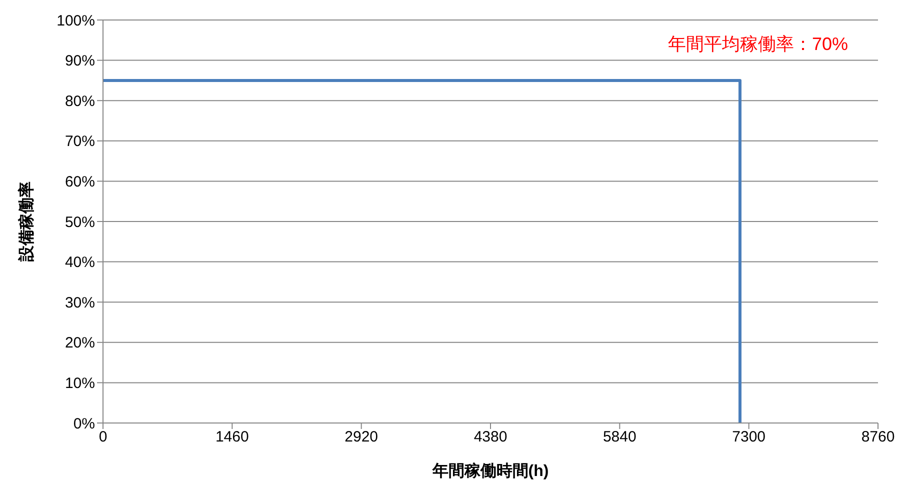 Image resolution: width=905 pixels, height=489 pixels. I want to click on y-tick-label: 60%, so click(79, 182).